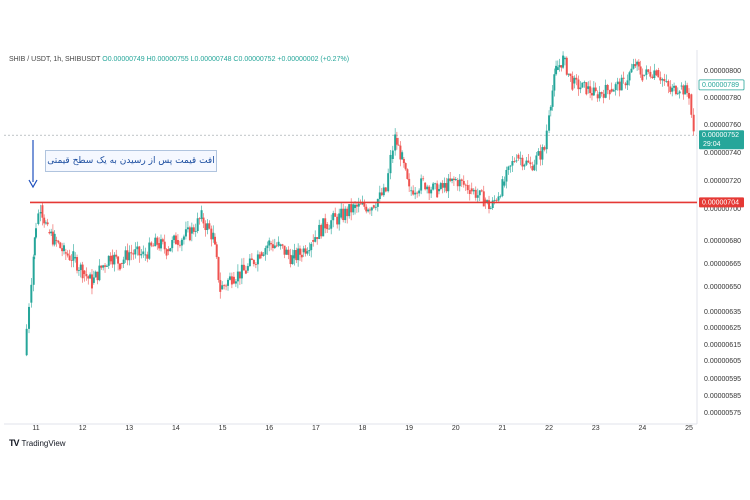 The image size is (750, 500). I want to click on symbol-label: SHIB / USDT, 1h, SHIBUSDT, so click(55, 59).